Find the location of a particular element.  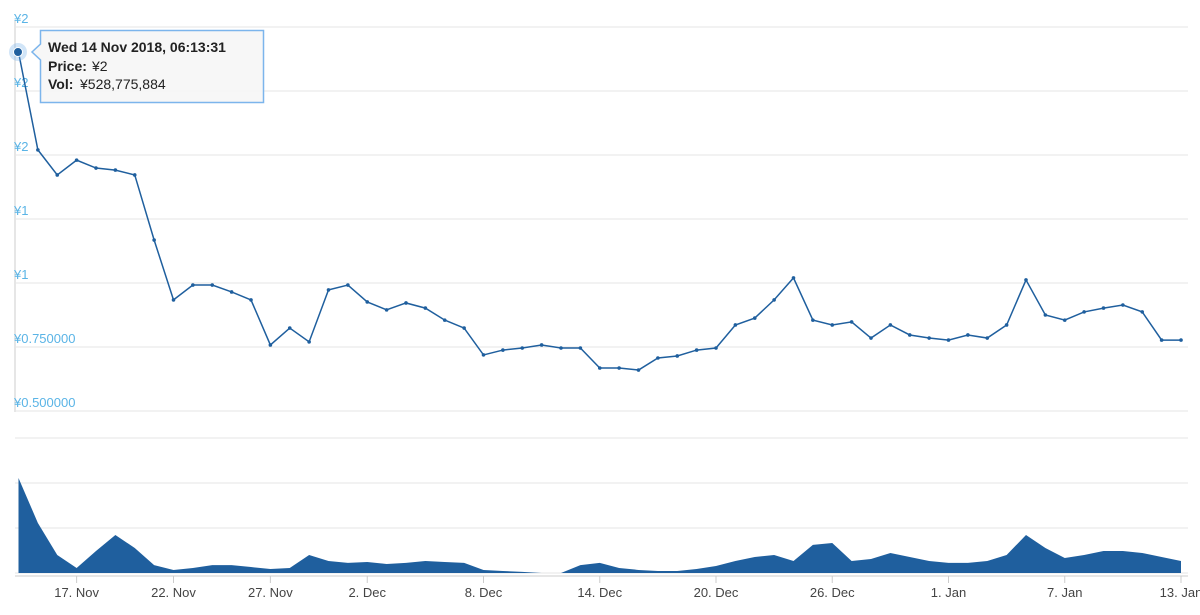

x-tick-label: 17. Nov is located at coordinates (76, 592).